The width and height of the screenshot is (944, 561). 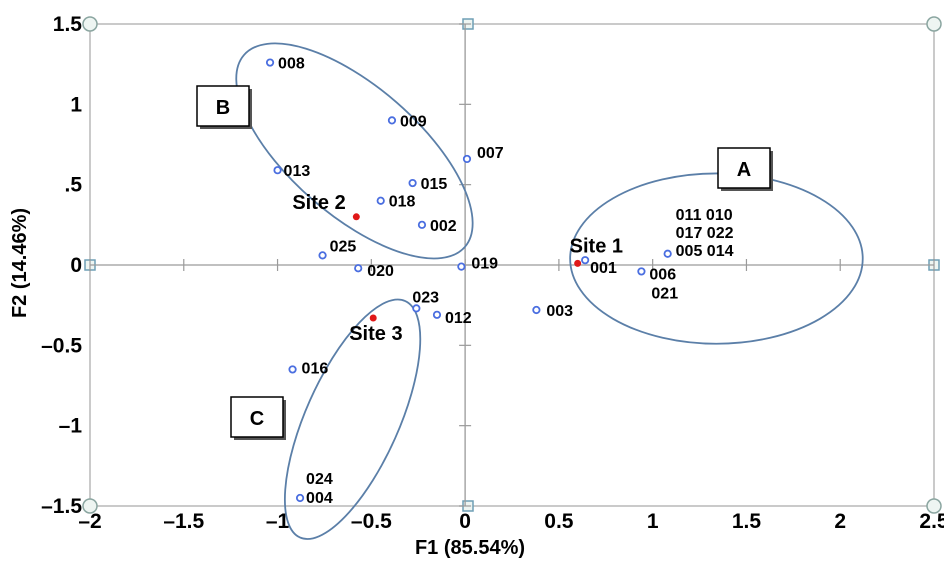 What do you see at coordinates (76, 104) in the screenshot?
I see `y-tick-label: 1` at bounding box center [76, 104].